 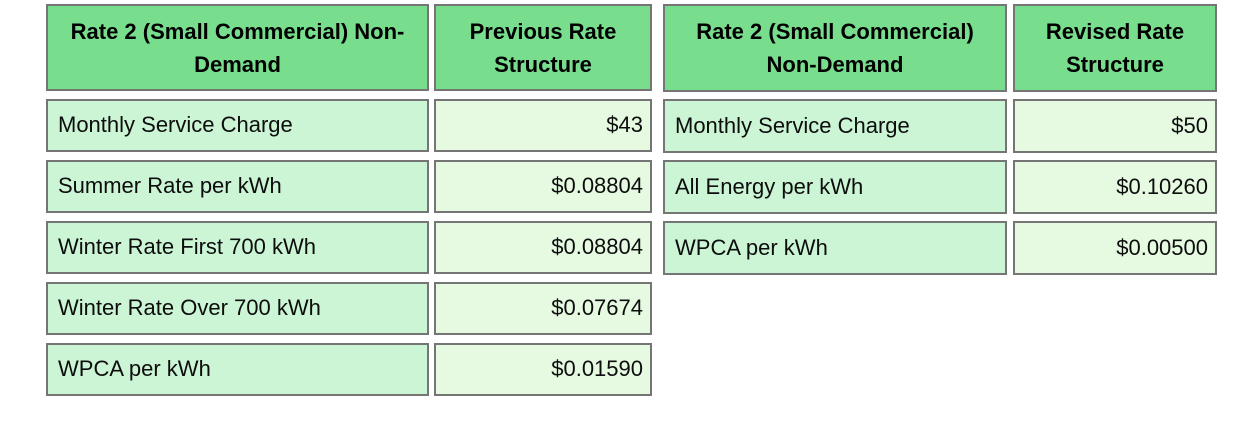 What do you see at coordinates (237, 247) in the screenshot?
I see `previous-row-label: Winter Rate First 700 kWh` at bounding box center [237, 247].